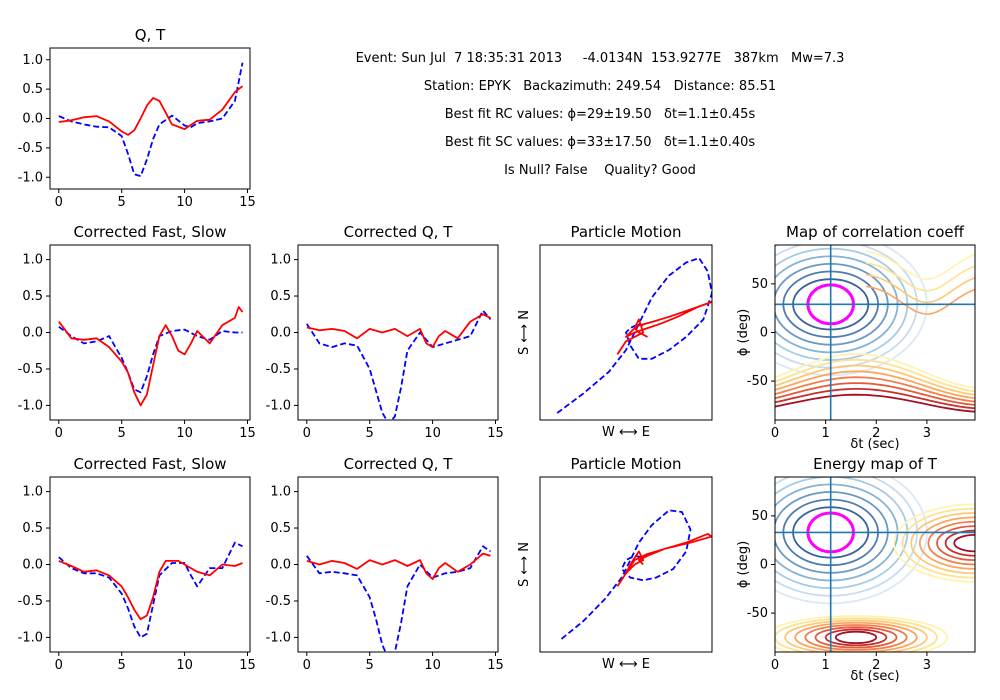 This screenshot has width=1000, height=700. I want to click on null-quality-line: Is Null? False Quality? Good, so click(600, 170).